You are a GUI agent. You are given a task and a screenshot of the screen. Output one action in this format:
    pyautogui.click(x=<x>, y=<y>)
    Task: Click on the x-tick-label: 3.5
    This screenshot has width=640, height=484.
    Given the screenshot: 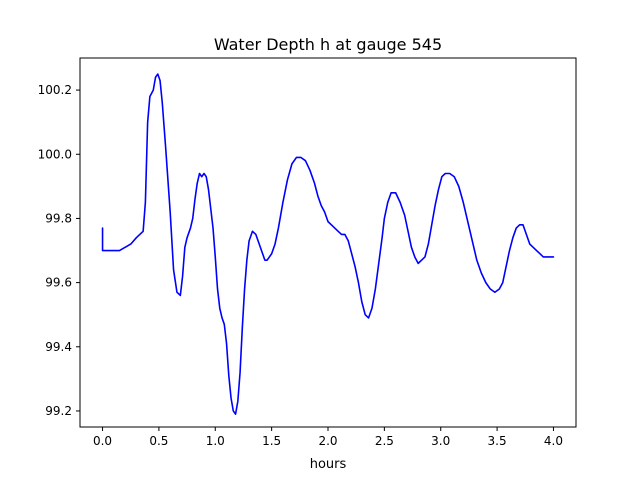 What is the action you would take?
    pyautogui.click(x=497, y=441)
    